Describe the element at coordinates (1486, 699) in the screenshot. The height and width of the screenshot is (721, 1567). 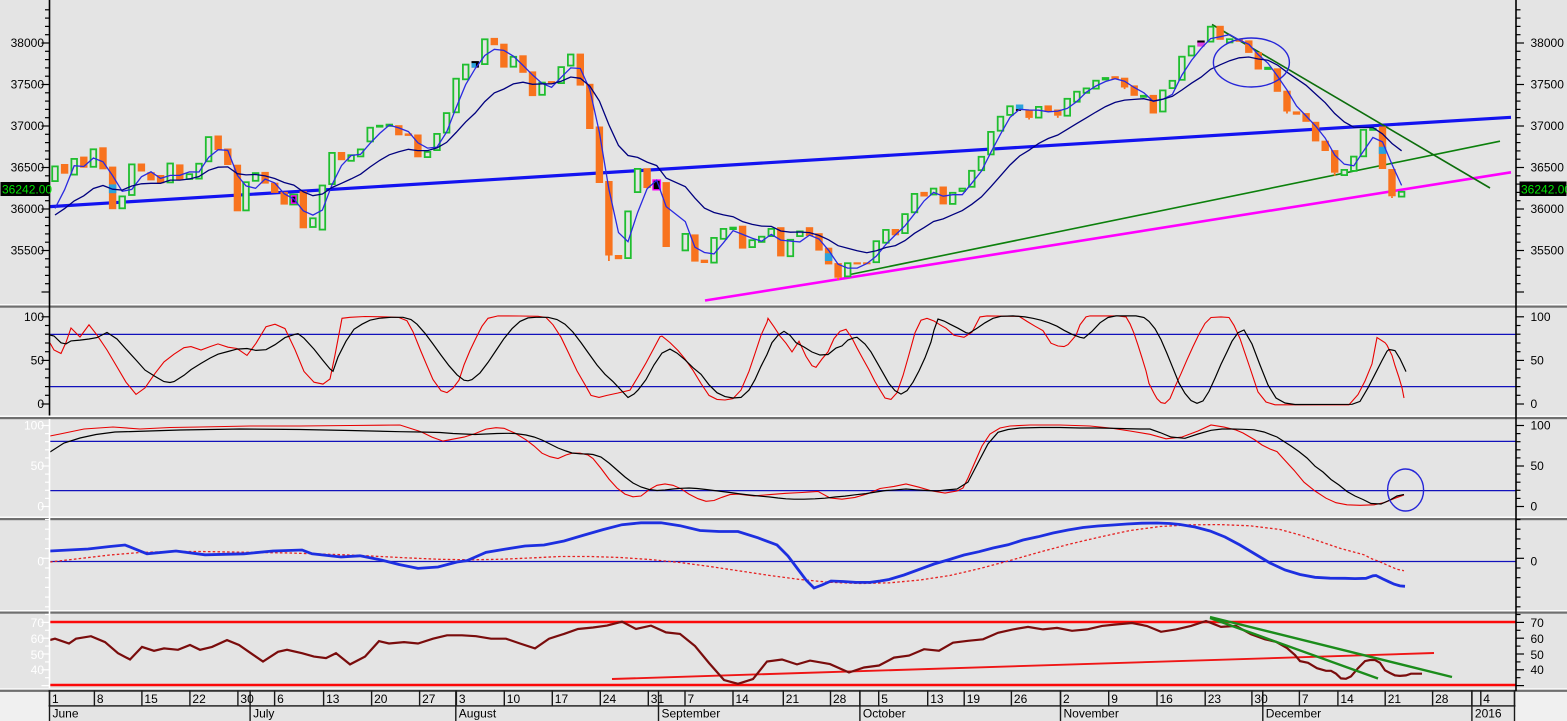
I see `svg-text: 4` at that location.